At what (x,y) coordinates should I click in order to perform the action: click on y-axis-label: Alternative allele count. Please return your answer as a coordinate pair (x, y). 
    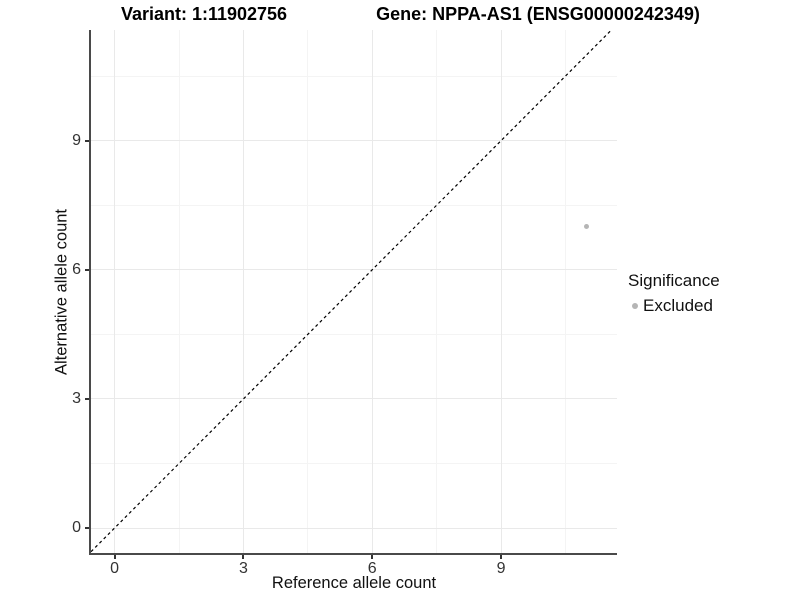
    Looking at the image, I should click on (61, 292).